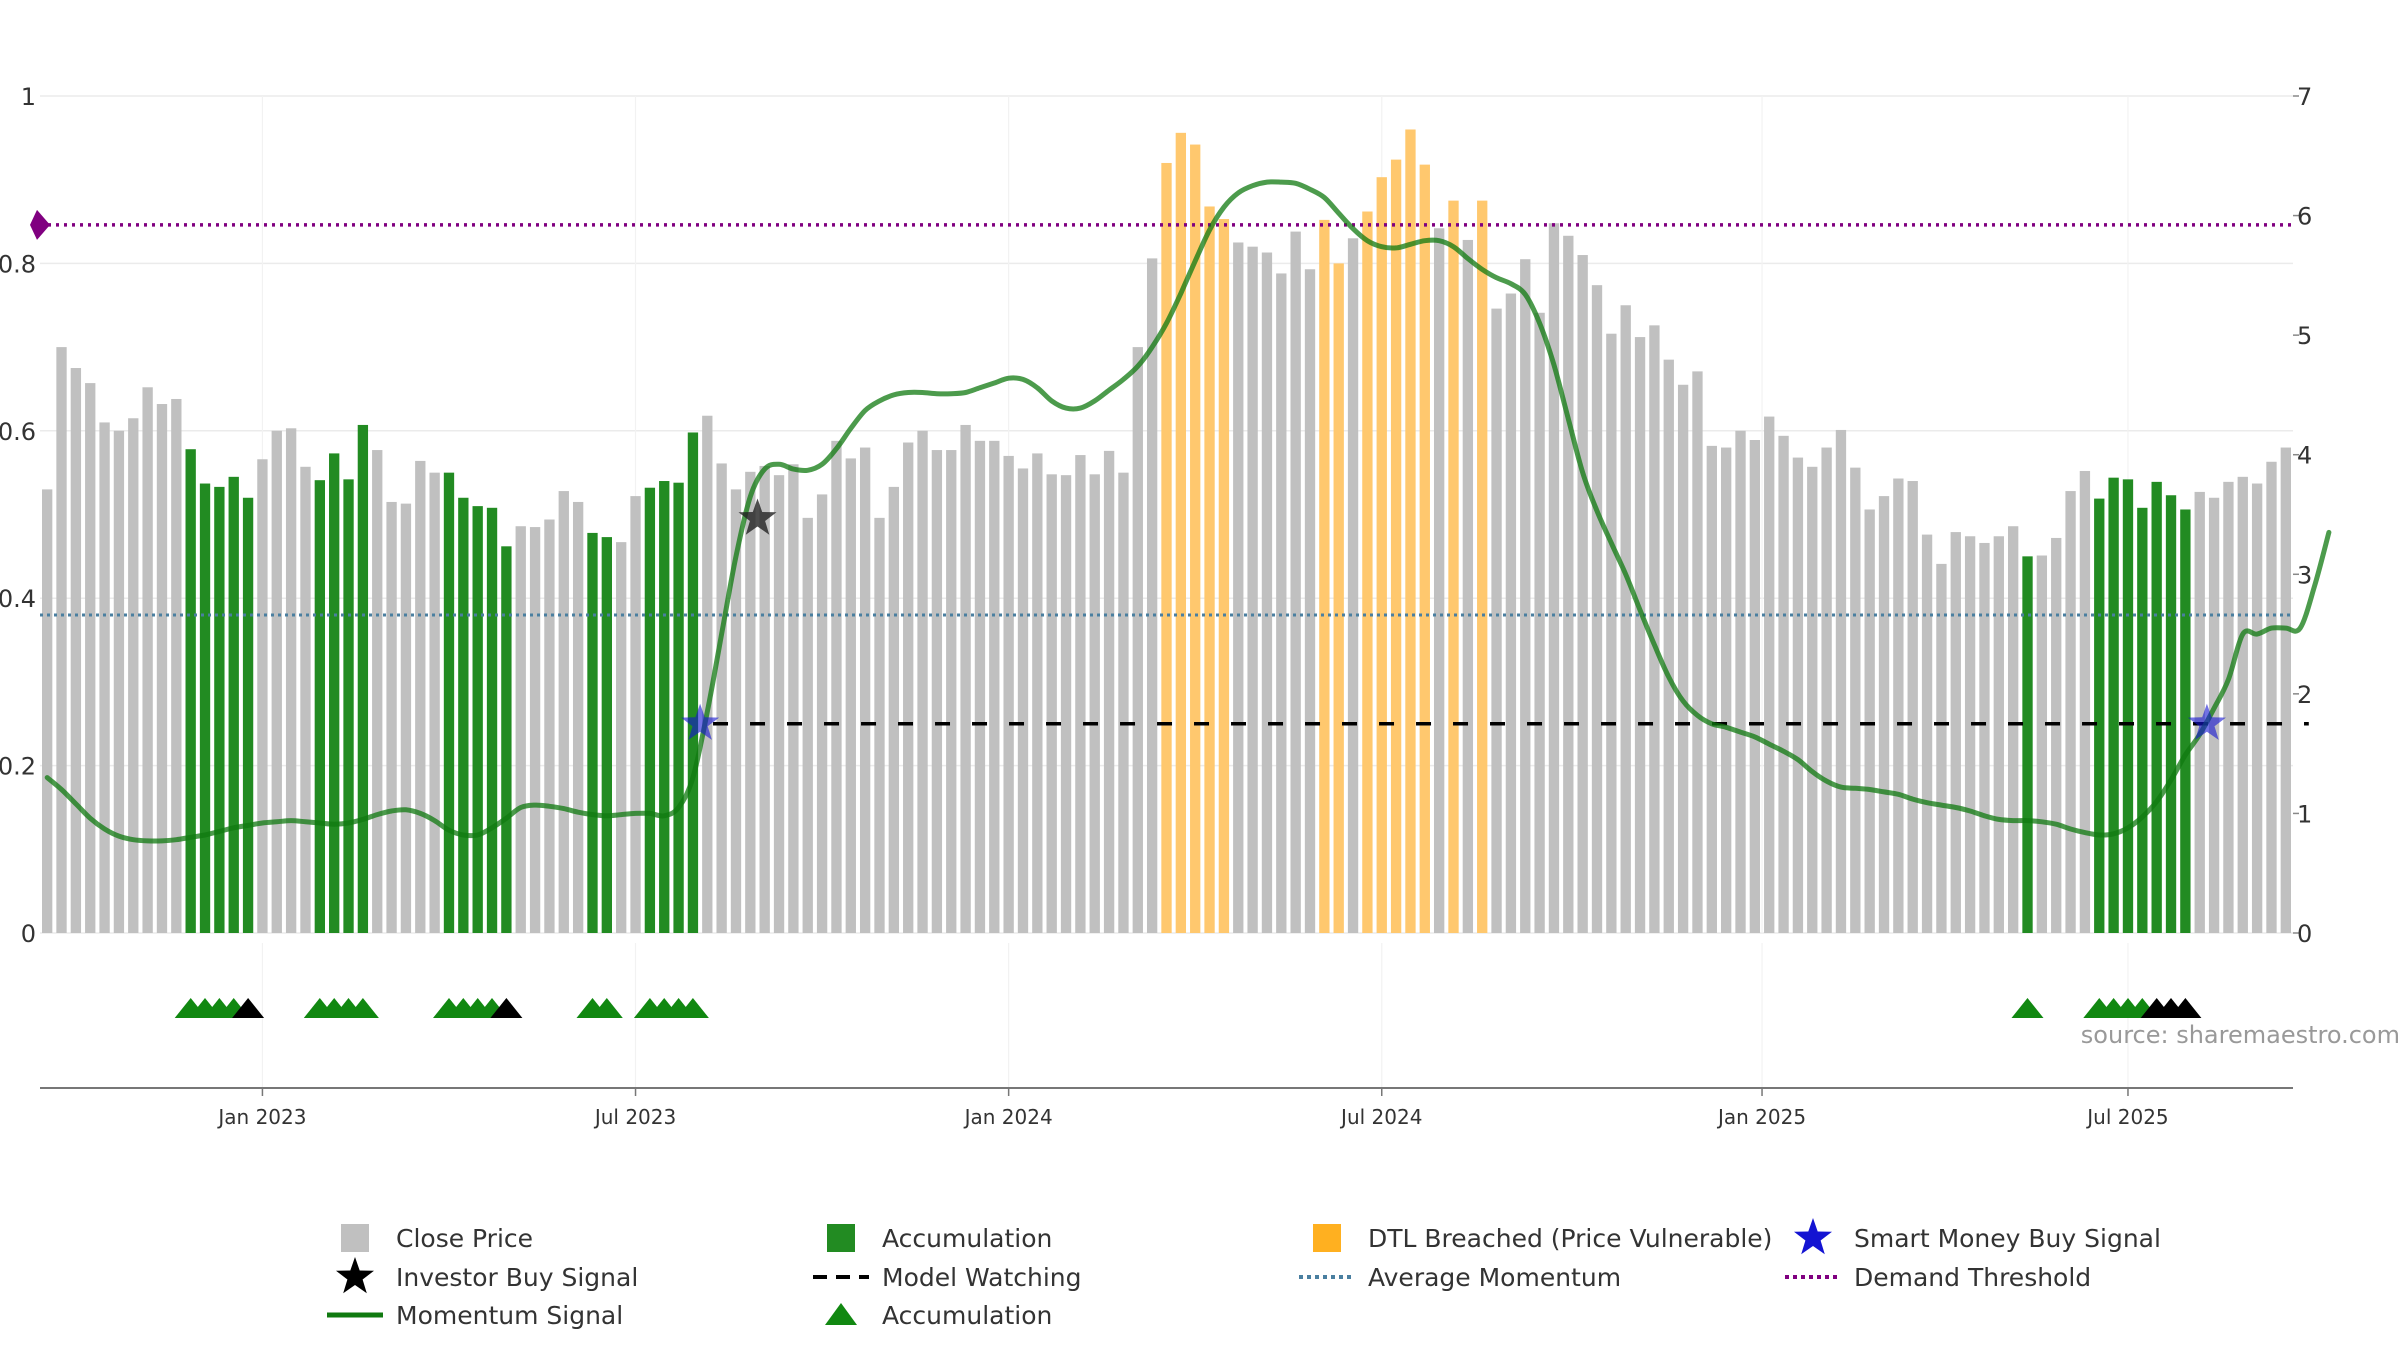 Image resolution: width=2400 pixels, height=1354 pixels. Describe the element at coordinates (1972, 1277) in the screenshot. I see `legend-label: Demand Threshold` at that location.